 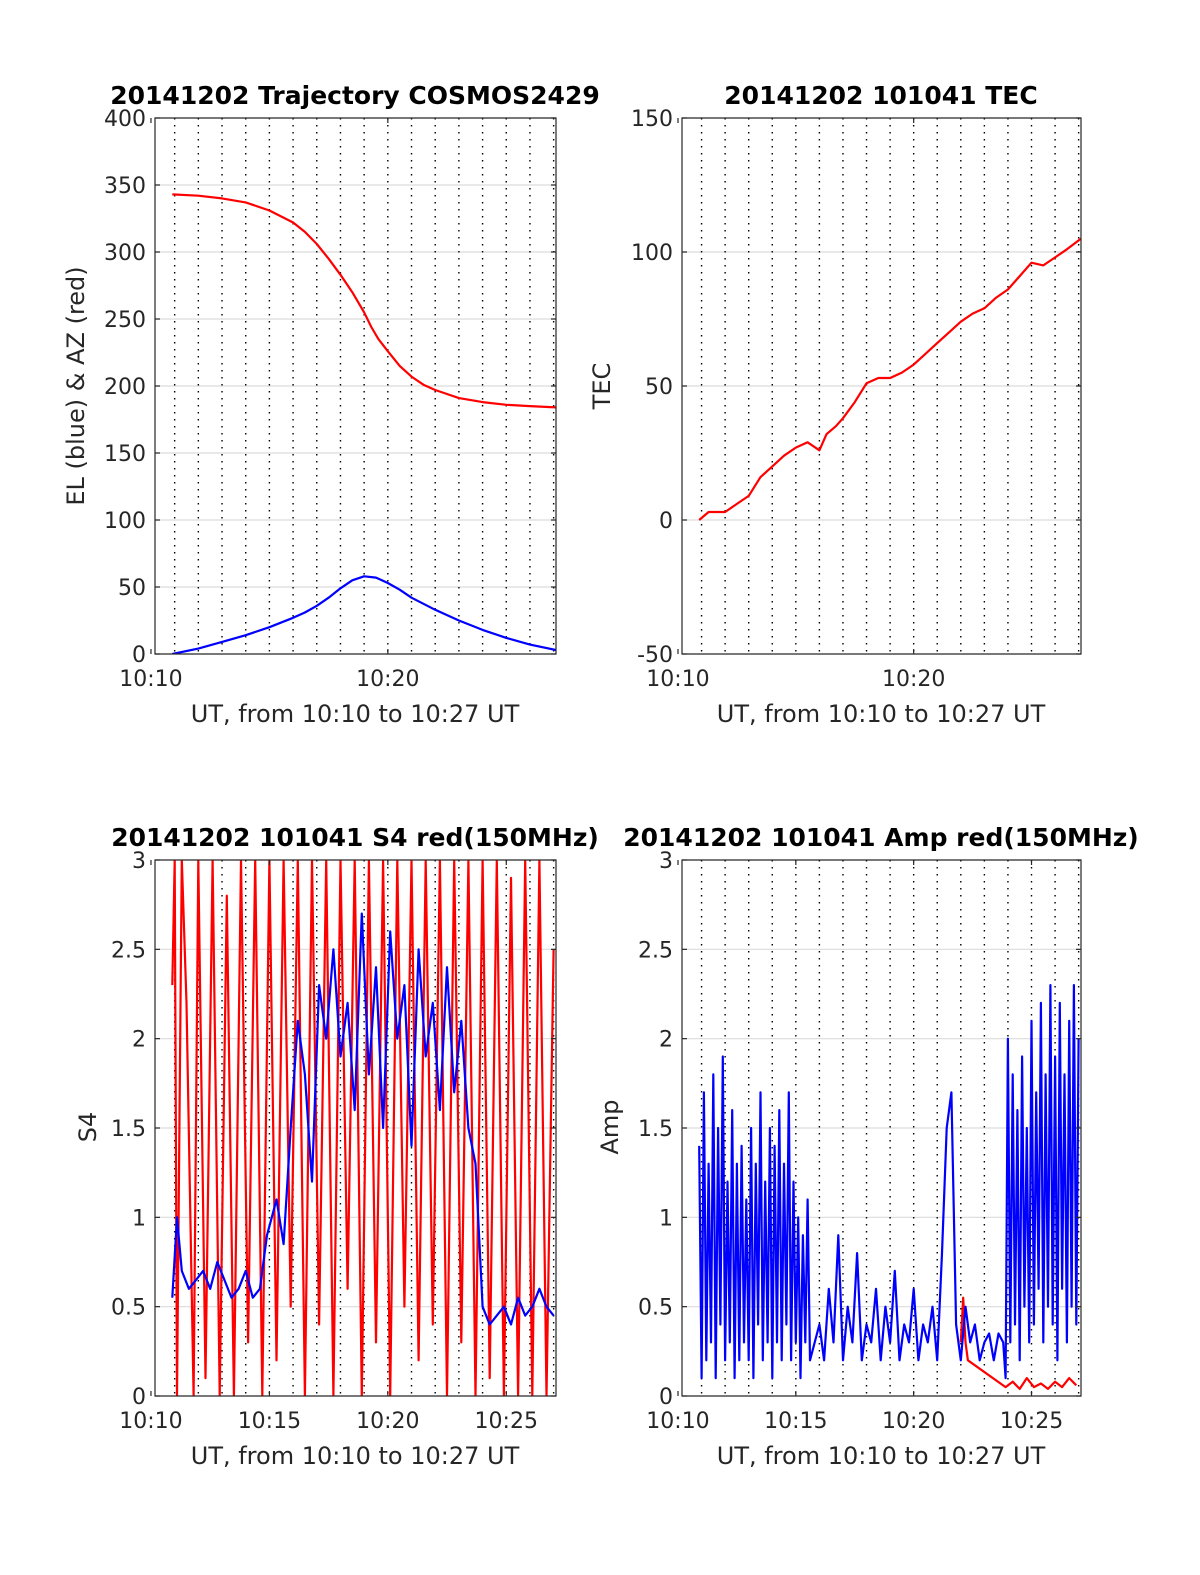 What do you see at coordinates (795, 1421) in the screenshot?
I see `amp-xtick-label-1: 10:15` at bounding box center [795, 1421].